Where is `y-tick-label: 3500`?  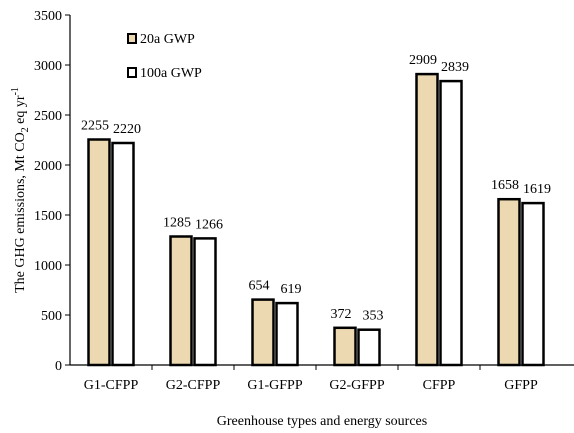 y-tick-label: 3500 is located at coordinates (48, 16).